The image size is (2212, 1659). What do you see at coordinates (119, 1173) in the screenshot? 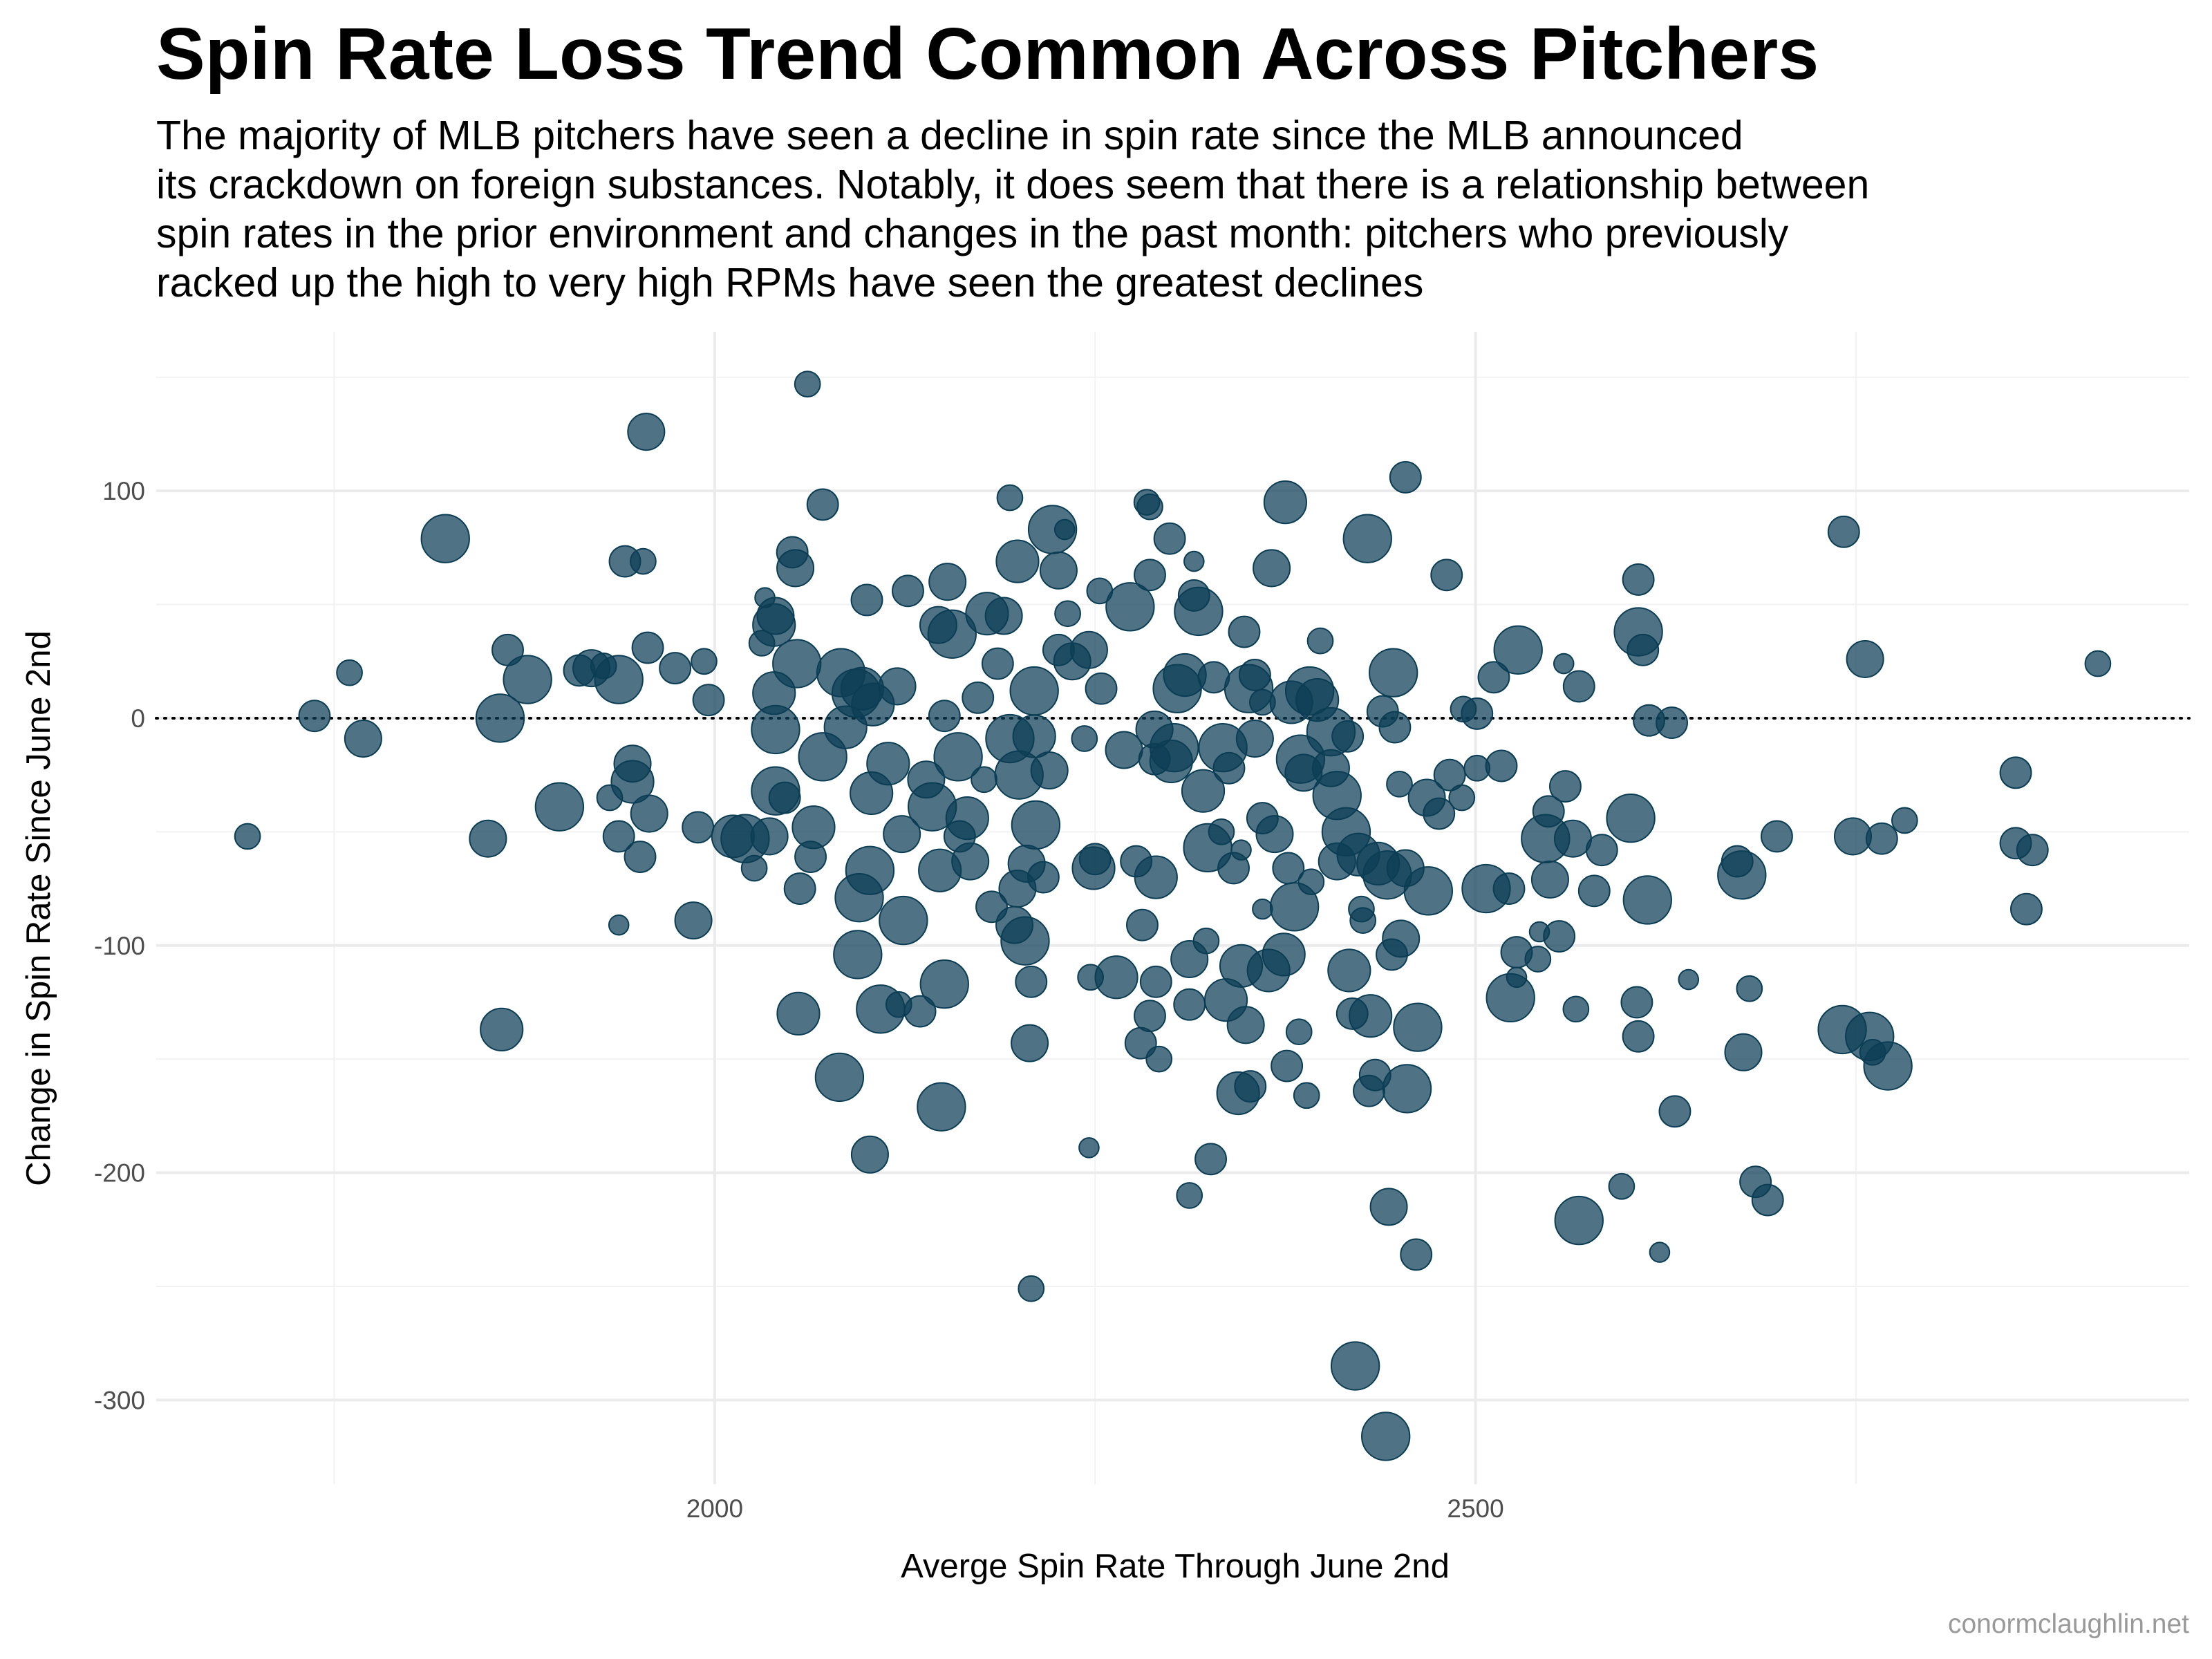
I see `y-tick-label: -200` at bounding box center [119, 1173].